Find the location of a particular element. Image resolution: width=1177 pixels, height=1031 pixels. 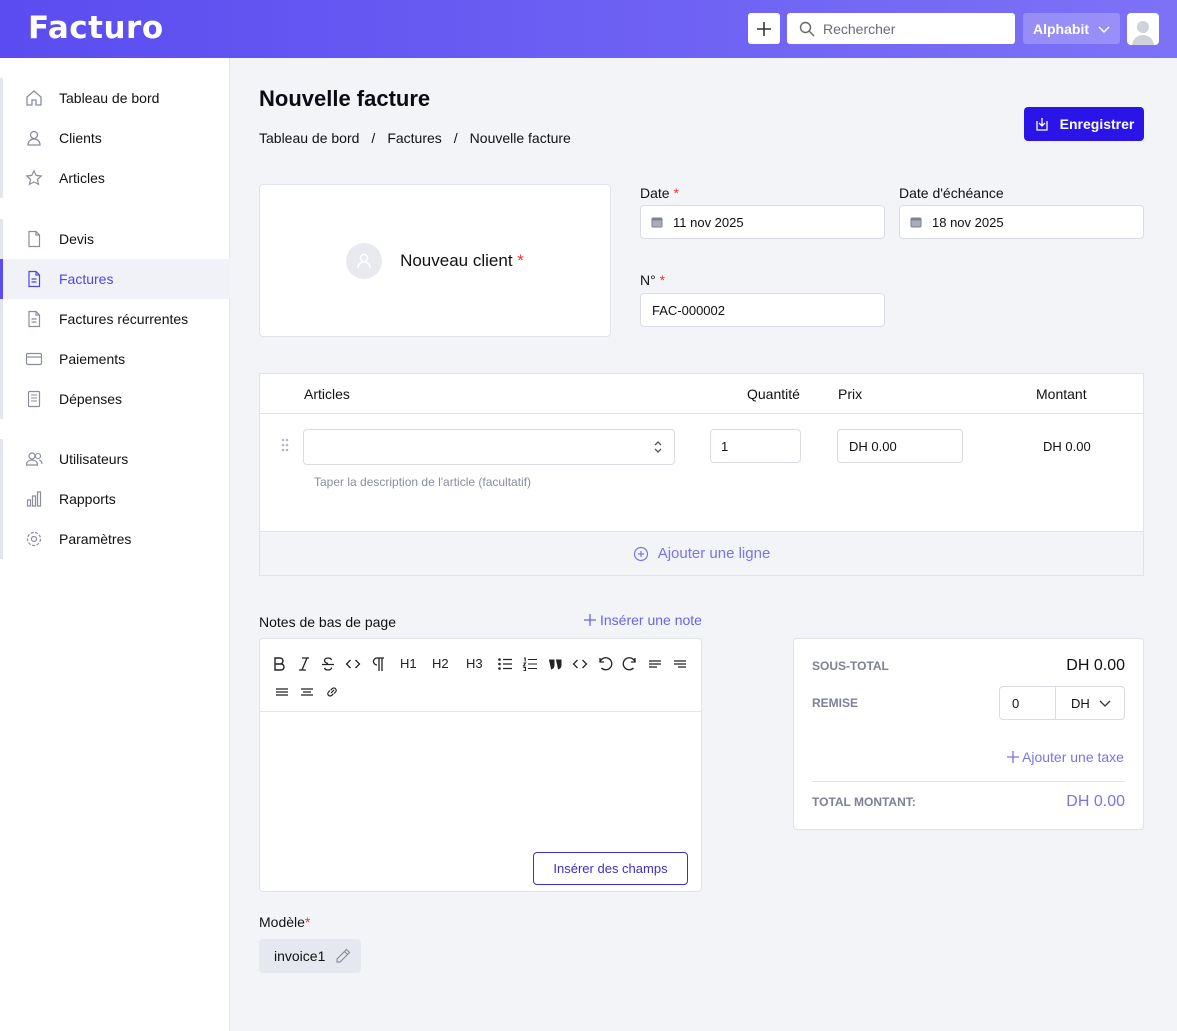

search-box is located at coordinates (901, 28).